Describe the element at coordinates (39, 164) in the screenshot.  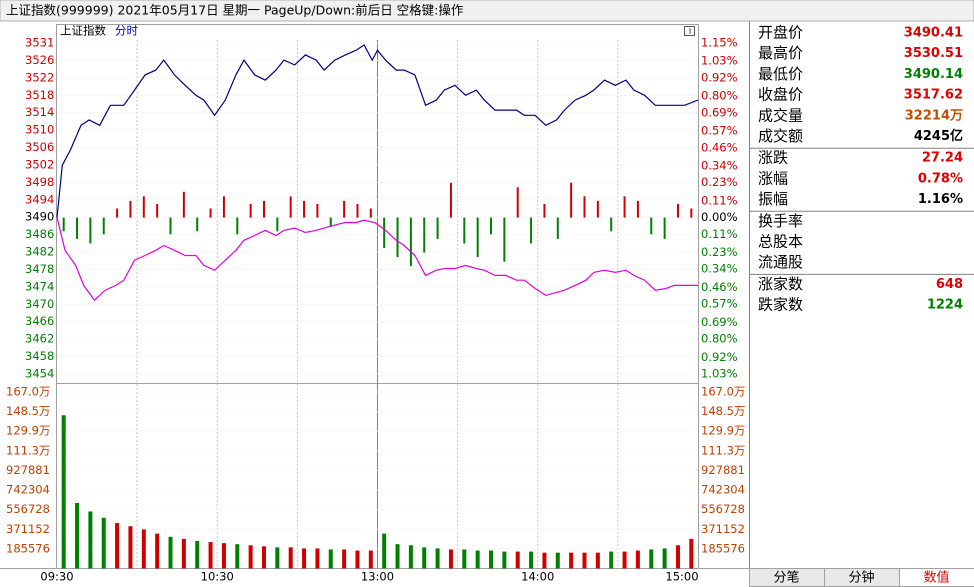
I see `y-tick-label: 3502` at that location.